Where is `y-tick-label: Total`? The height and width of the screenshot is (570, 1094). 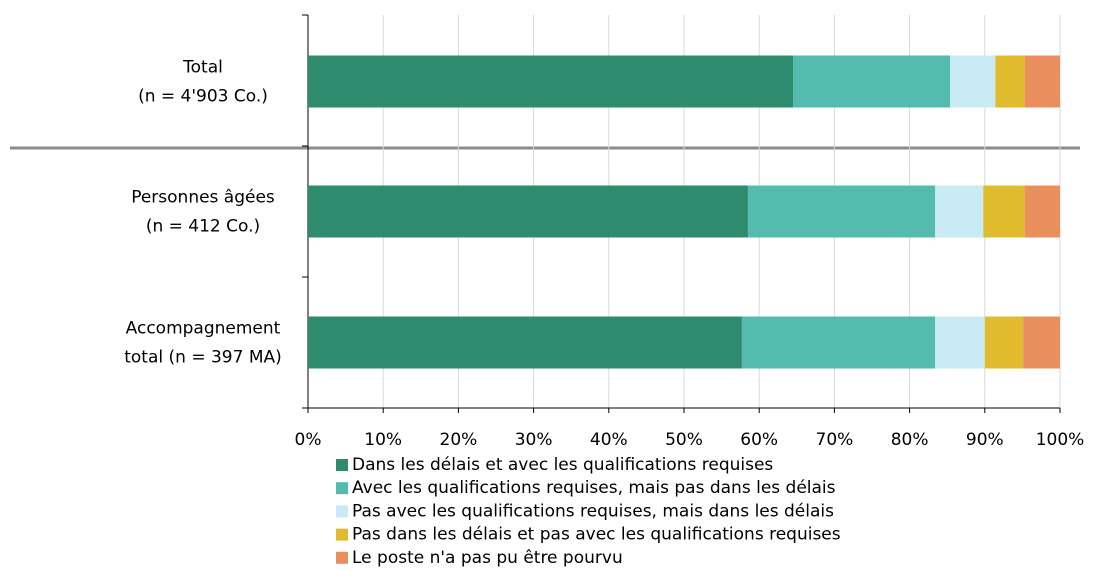 y-tick-label: Total is located at coordinates (202, 68).